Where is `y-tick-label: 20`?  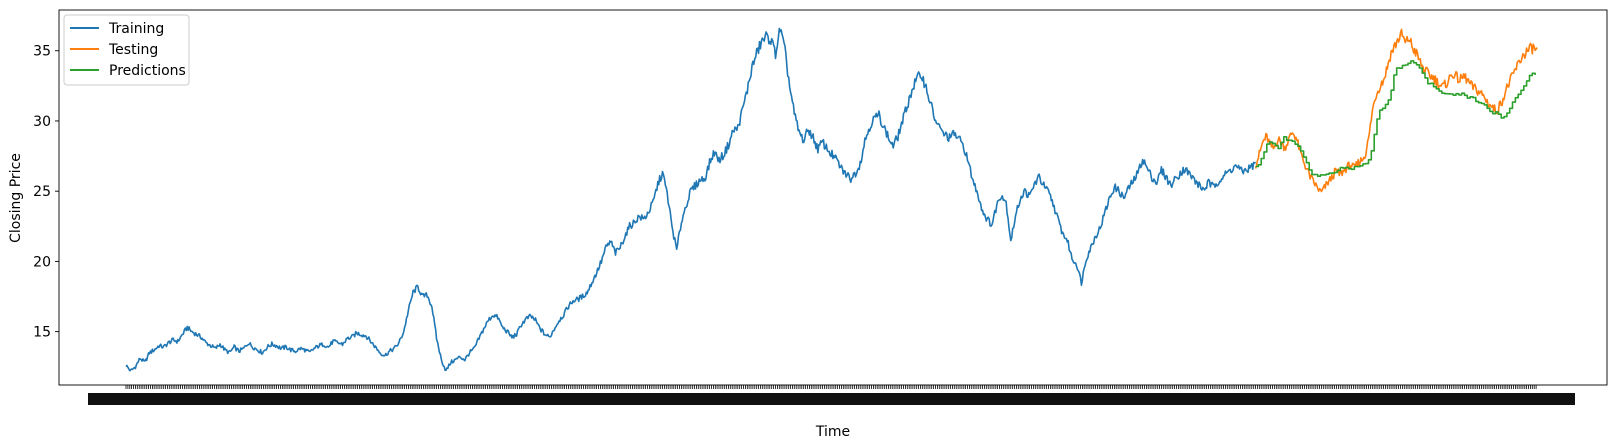 y-tick-label: 20 is located at coordinates (42, 262).